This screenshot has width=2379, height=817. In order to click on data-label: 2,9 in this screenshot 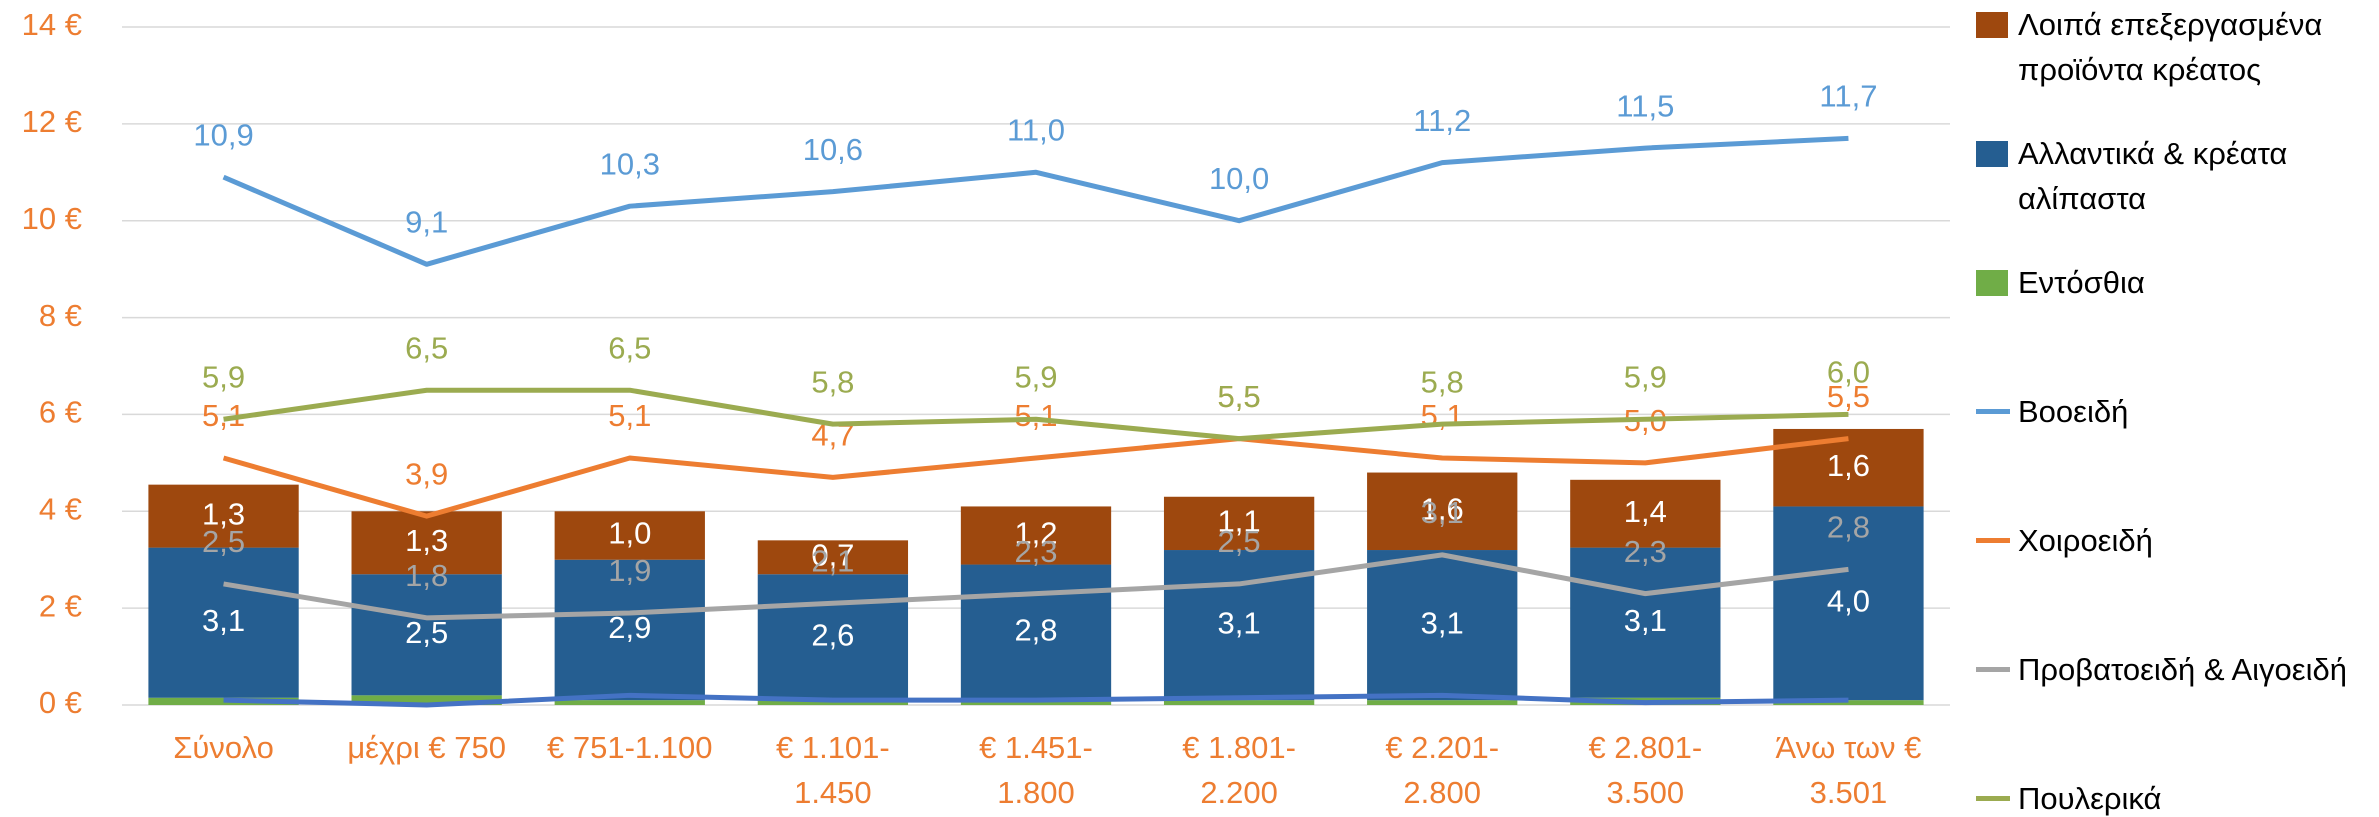, I will do `click(629, 627)`.